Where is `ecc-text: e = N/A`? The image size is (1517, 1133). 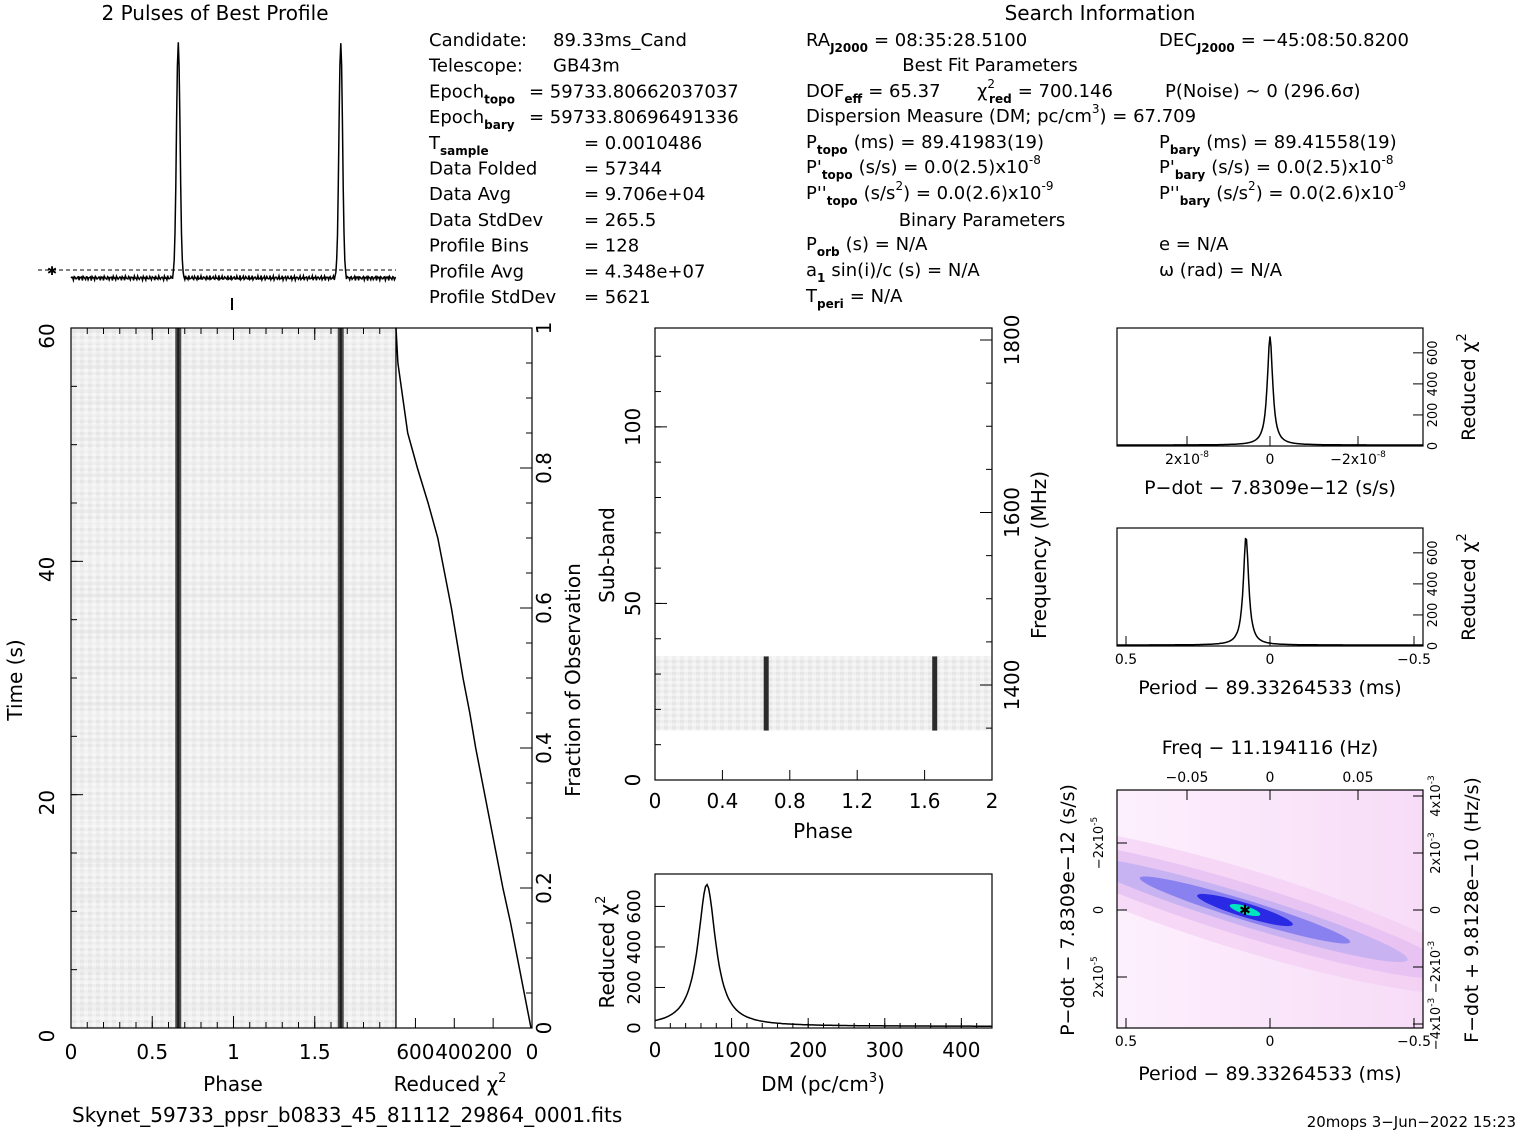 ecc-text: e = N/A is located at coordinates (1194, 244).